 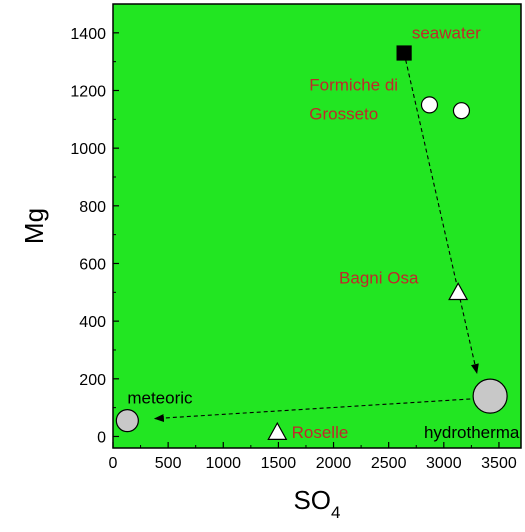 What do you see at coordinates (499, 463) in the screenshot?
I see `x-tick-label: 3500` at bounding box center [499, 463].